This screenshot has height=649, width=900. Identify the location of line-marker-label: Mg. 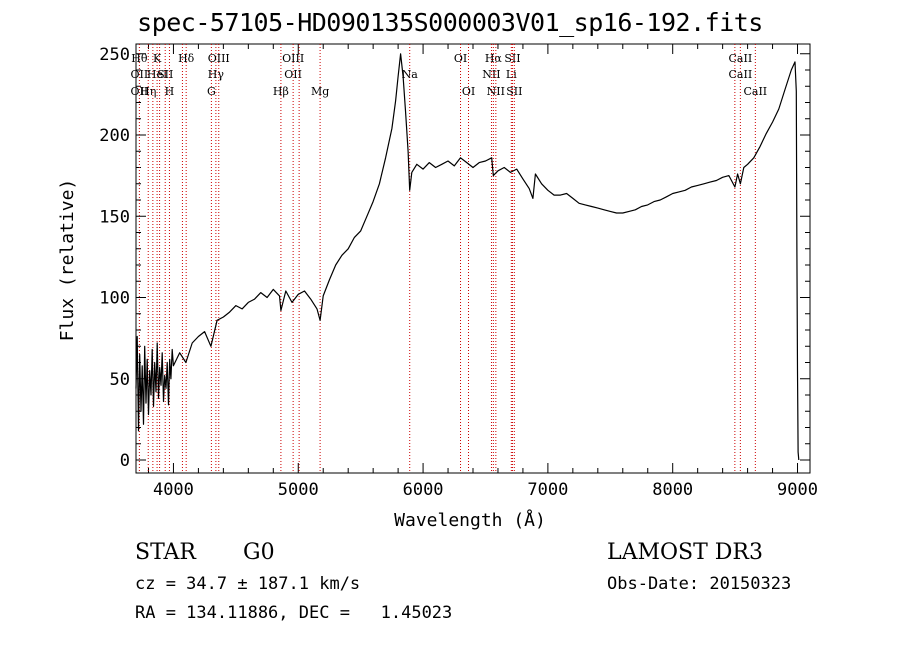
(320, 91).